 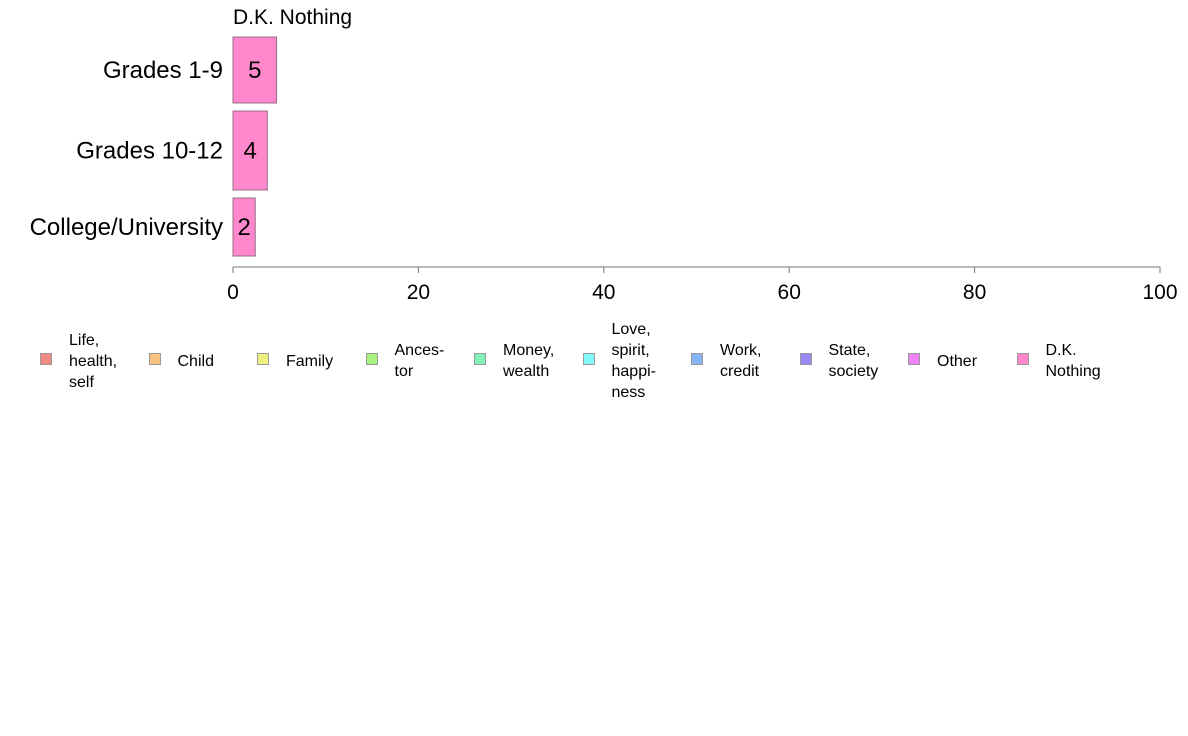 What do you see at coordinates (853, 361) in the screenshot?
I see `legend-label: State, society` at bounding box center [853, 361].